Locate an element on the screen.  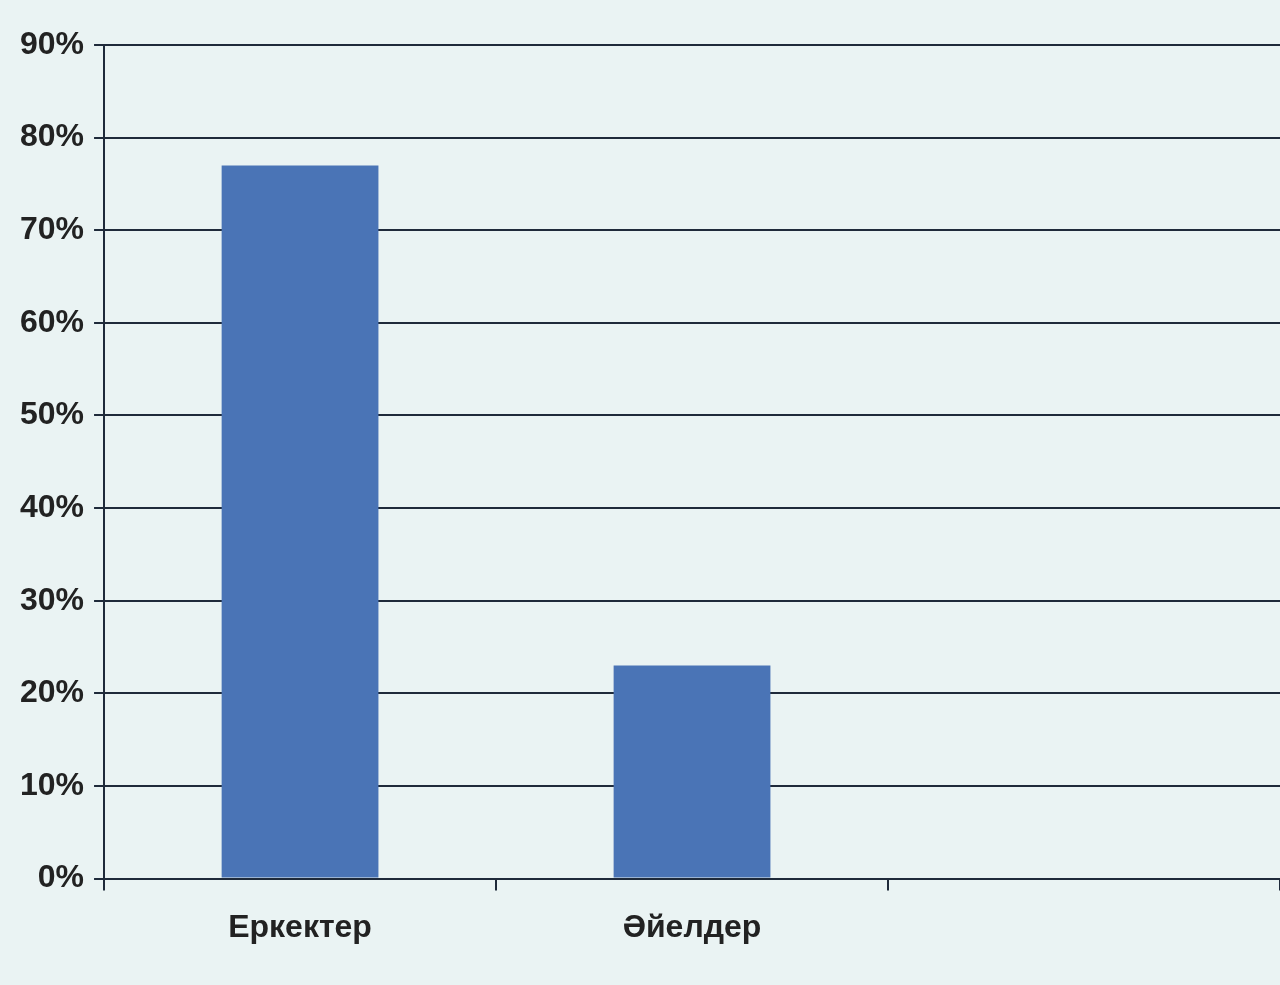
y-tick-label: 60% is located at coordinates (52, 320).